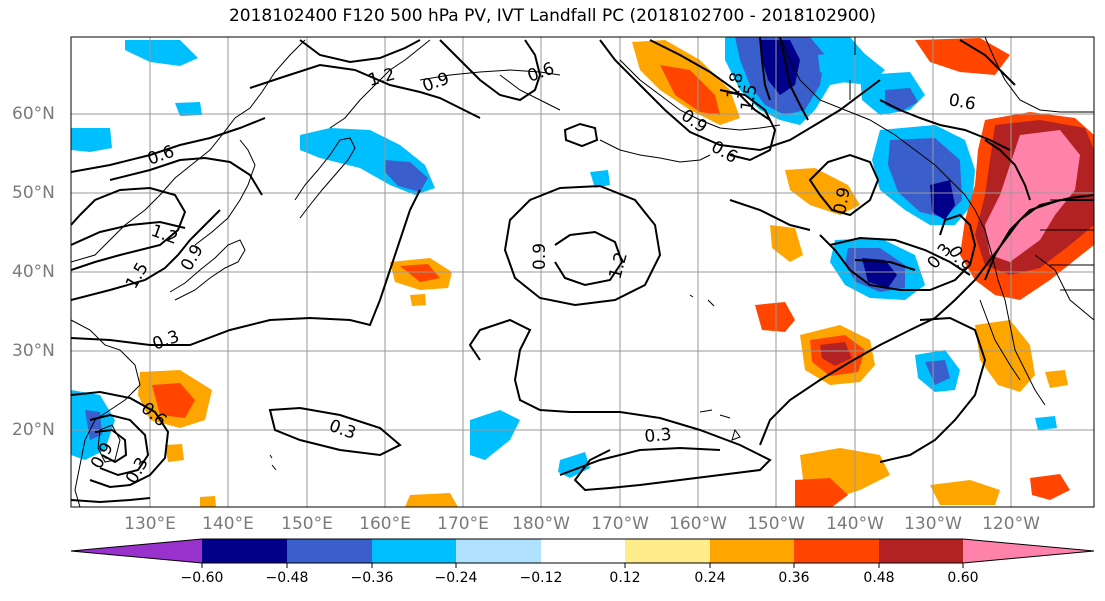  Describe the element at coordinates (456, 578) in the screenshot. I see `colorbar-tick-label: −0.24` at that location.